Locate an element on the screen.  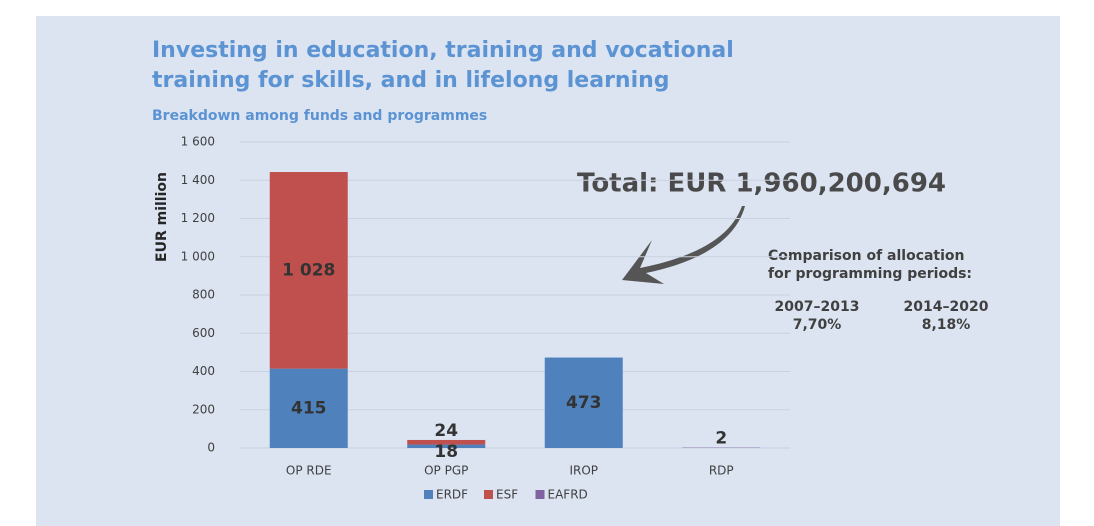
period: 2014–2020 is located at coordinates (946, 307).